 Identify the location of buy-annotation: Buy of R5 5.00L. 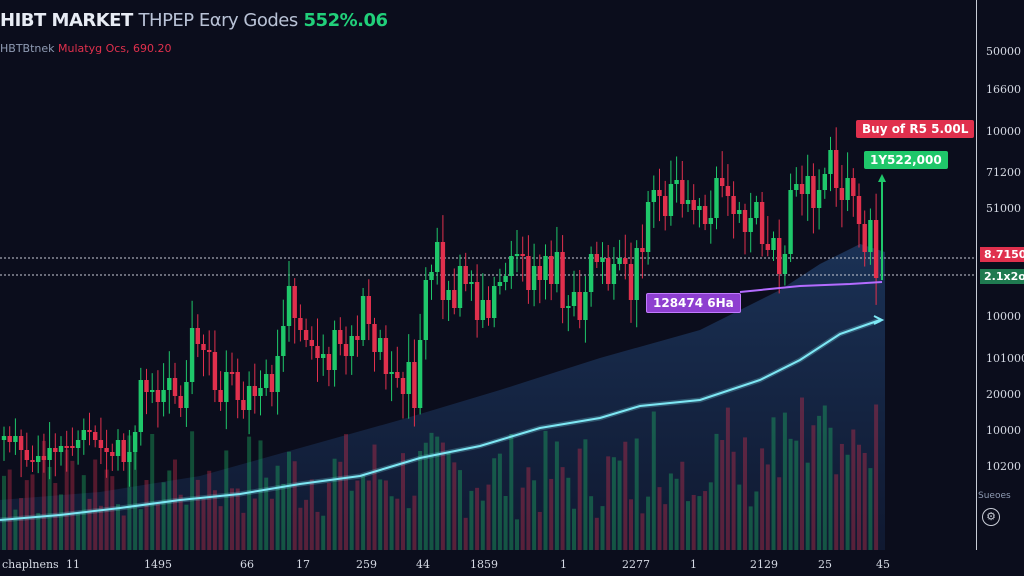
(915, 129).